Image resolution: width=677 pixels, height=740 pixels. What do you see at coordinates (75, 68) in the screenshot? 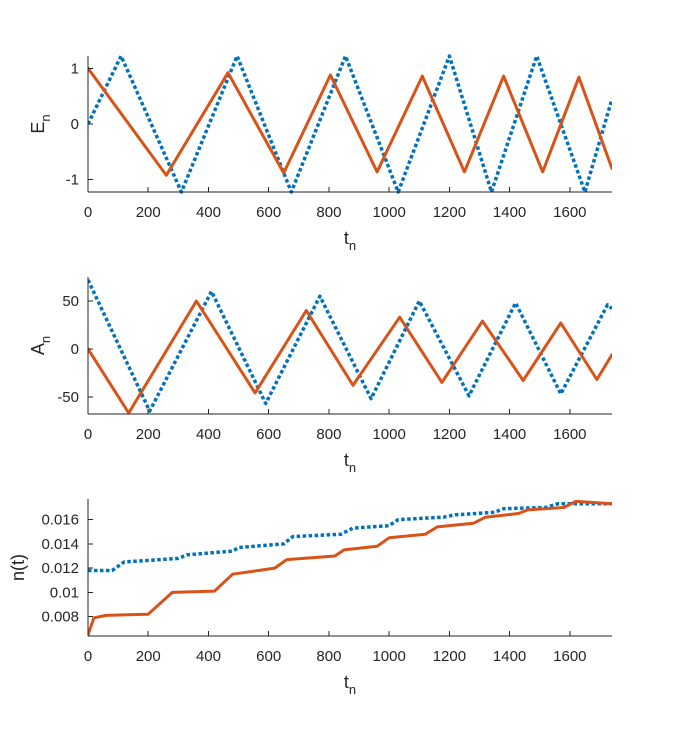
I see `chart-1-y-tick-label: 1` at bounding box center [75, 68].